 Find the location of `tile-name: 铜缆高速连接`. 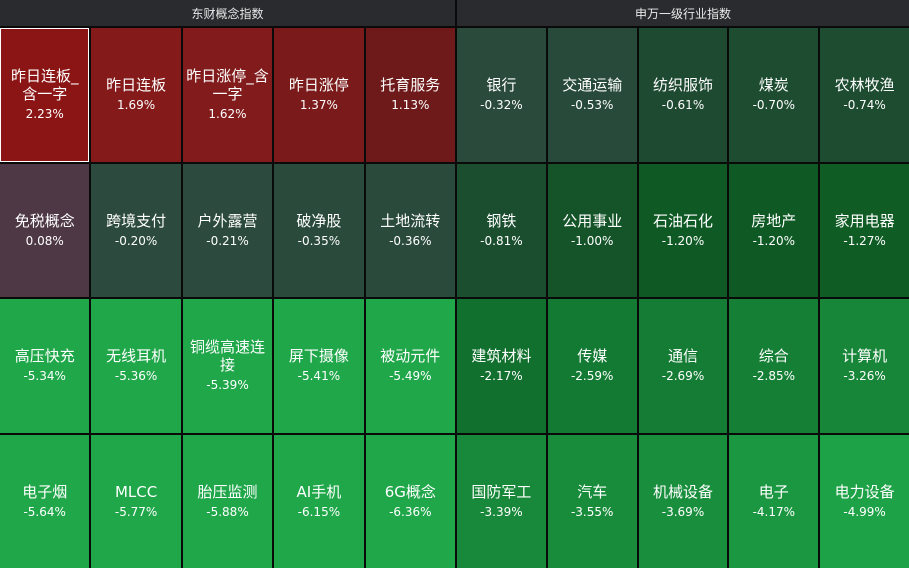

tile-name: 铜缆高速连接 is located at coordinates (227, 356).